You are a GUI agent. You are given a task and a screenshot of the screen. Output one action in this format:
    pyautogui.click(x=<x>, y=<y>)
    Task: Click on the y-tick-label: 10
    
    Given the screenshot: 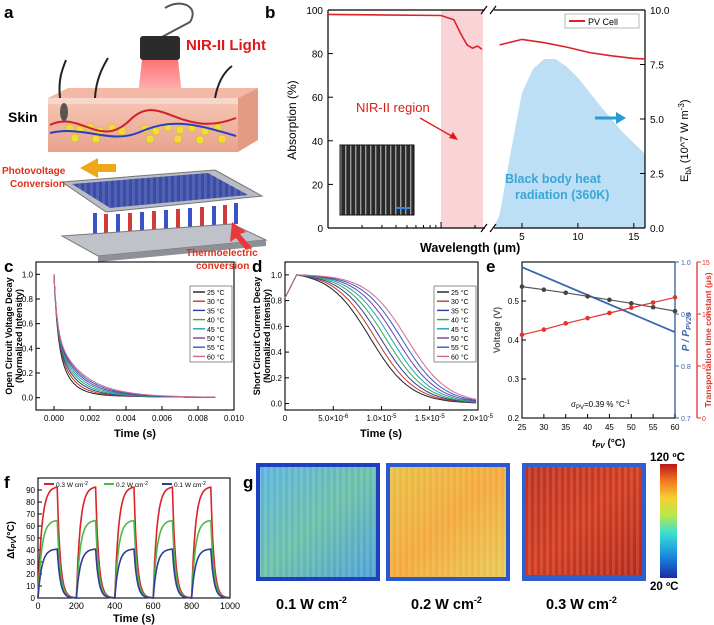 What is the action you would take?
    pyautogui.click(x=30, y=586)
    